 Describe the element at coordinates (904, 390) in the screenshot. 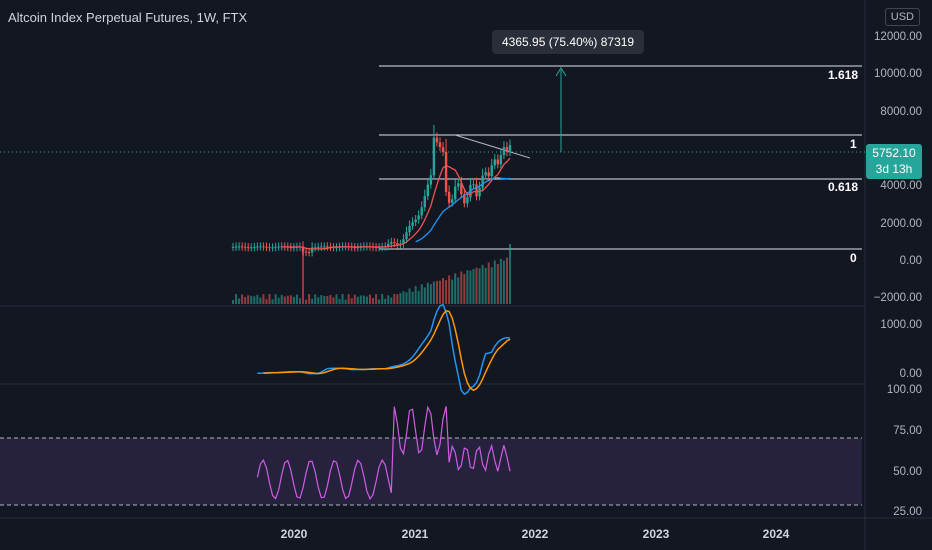

I see `rsi-tick: 100.00` at that location.